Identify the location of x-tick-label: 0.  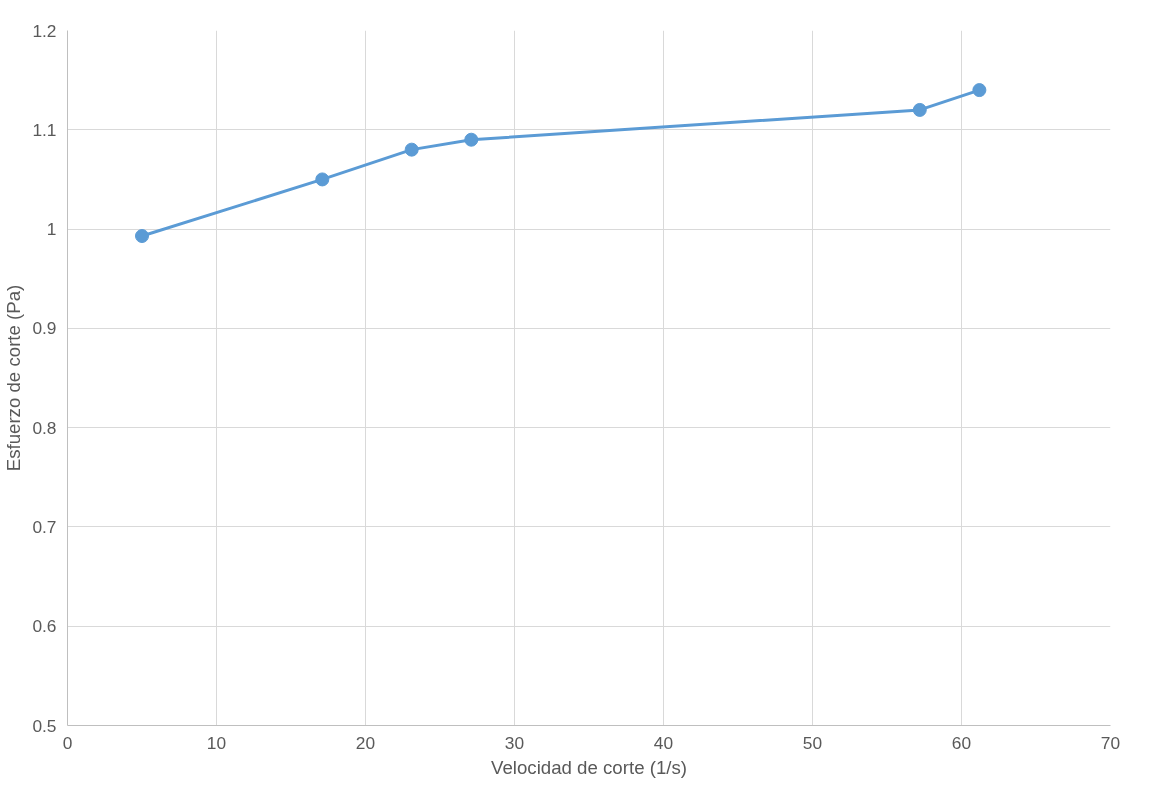
(67, 742).